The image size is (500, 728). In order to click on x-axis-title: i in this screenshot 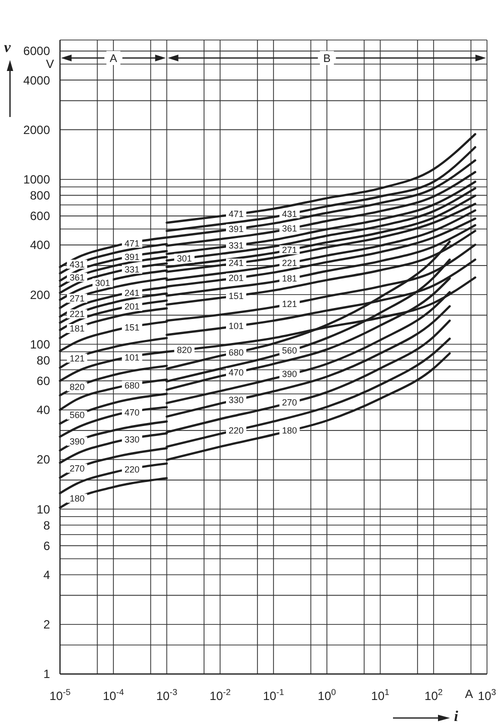, I will do `click(456, 717)`.